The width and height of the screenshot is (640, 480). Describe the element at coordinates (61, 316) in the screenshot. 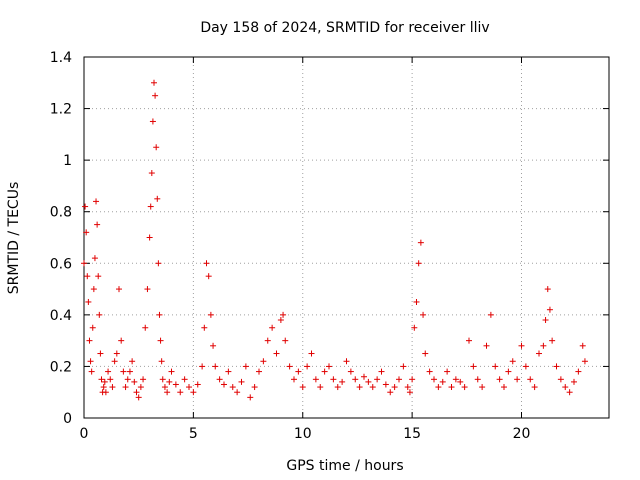

I see `y-tick-label: 0.4` at that location.